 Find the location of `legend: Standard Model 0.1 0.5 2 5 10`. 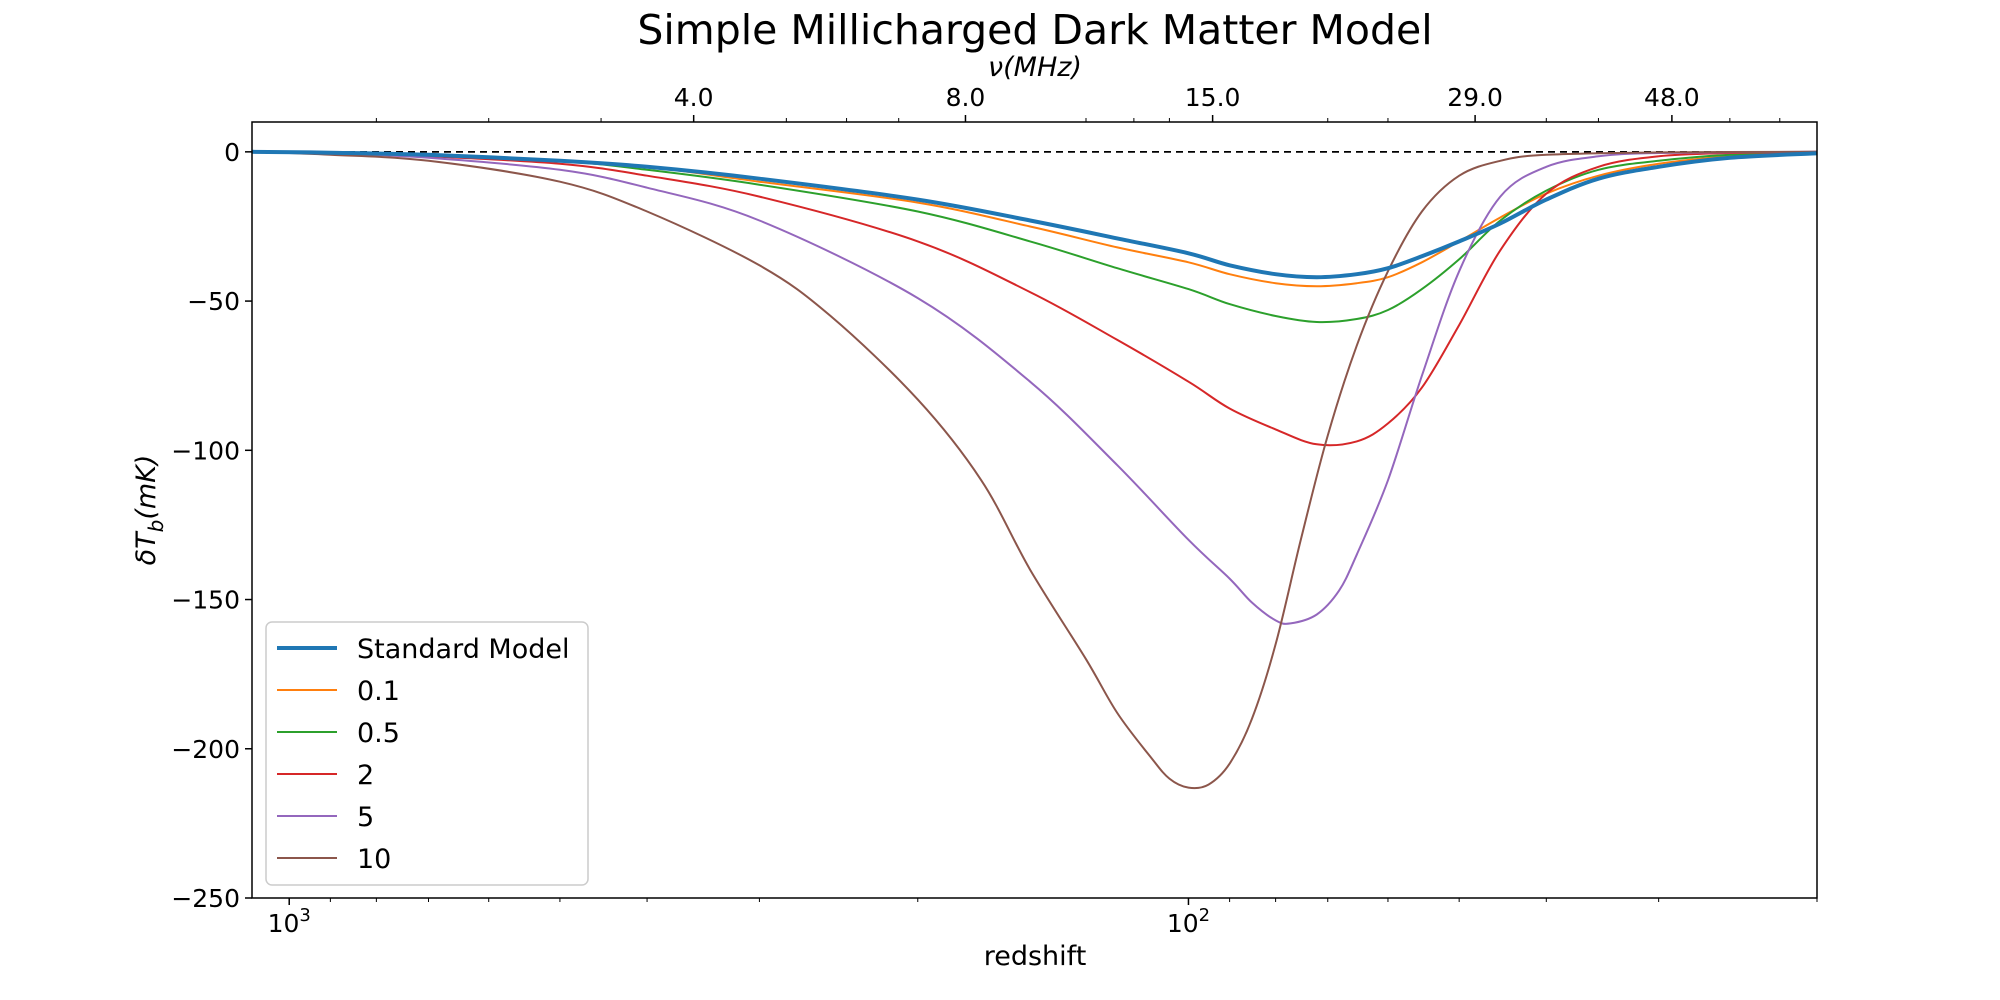

legend: Standard Model 0.1 0.5 2 5 10 is located at coordinates (427, 753).